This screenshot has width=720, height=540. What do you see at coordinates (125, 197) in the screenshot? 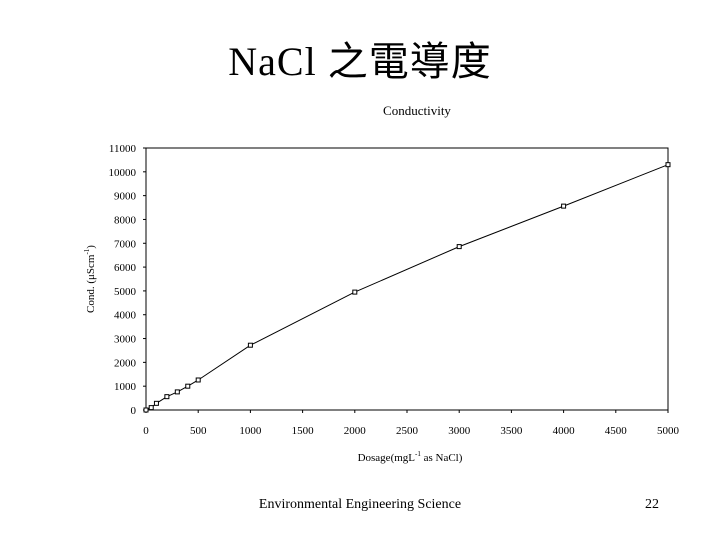
I see `y-tick-label: 9000` at bounding box center [125, 197].